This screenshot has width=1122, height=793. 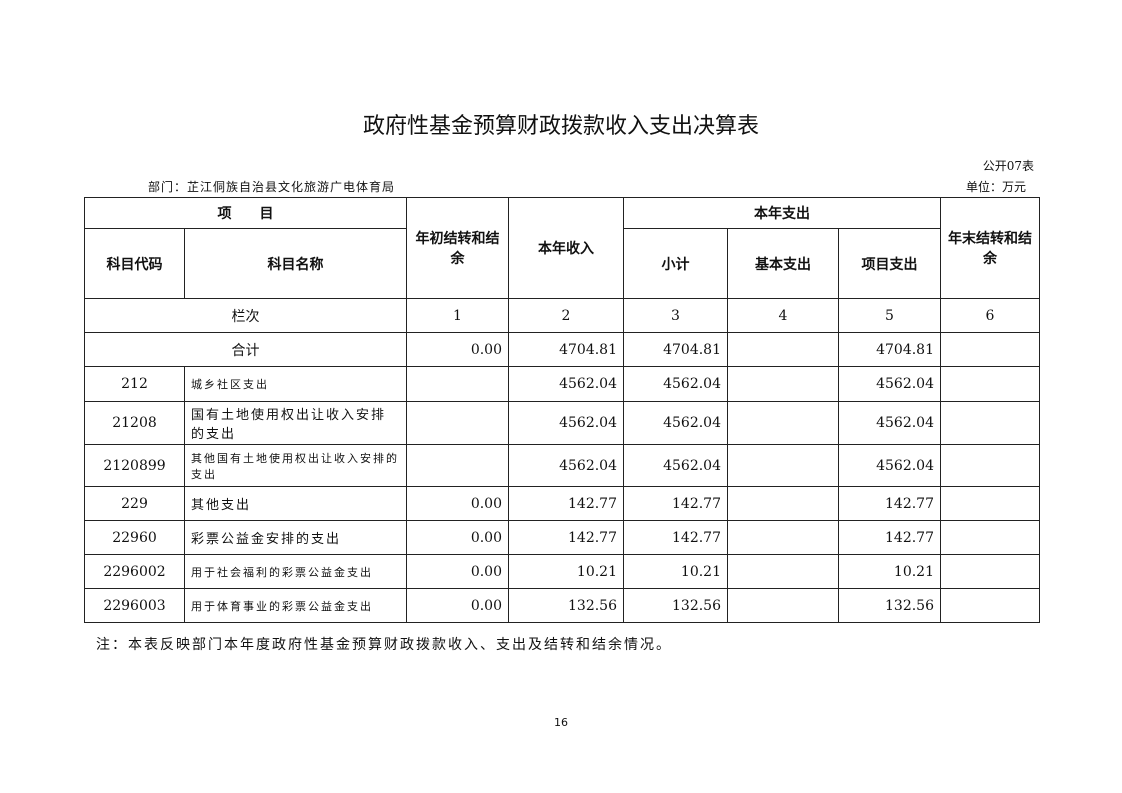 I want to click on footnote: 注：本表反映部门本年度政府性基金预算财政拨款收入、支出及结转和结余情况。, so click(x=384, y=645).